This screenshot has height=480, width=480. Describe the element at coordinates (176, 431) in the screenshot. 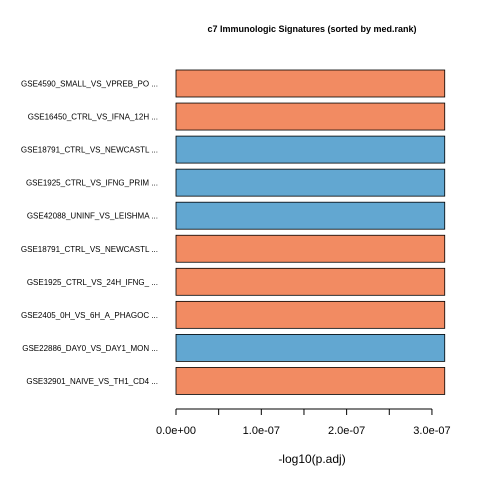

I see `x-tick-label-1: 0.0e+00` at that location.